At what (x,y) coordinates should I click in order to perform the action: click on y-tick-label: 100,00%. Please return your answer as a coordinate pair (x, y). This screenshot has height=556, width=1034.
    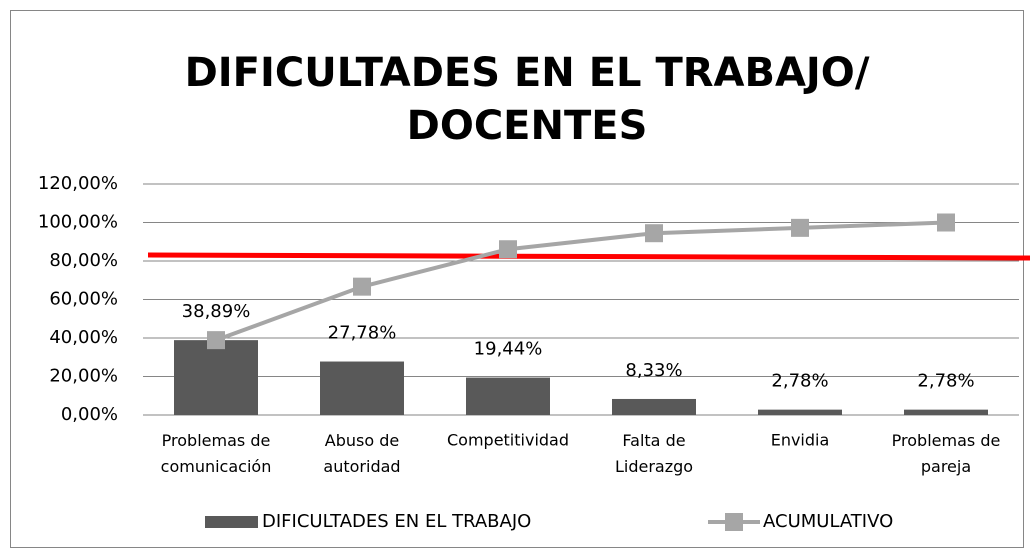
    Looking at the image, I should click on (78, 222).